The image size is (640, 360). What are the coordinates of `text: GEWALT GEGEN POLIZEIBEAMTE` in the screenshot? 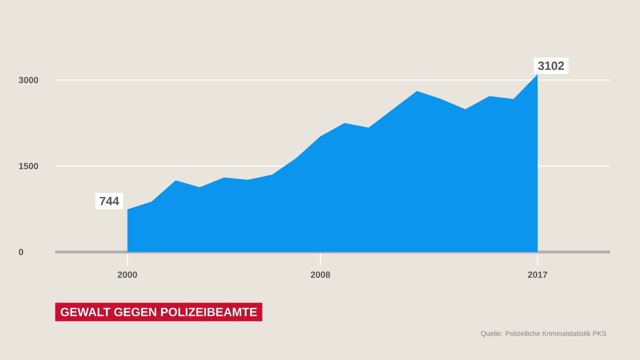 It's located at (158, 312).